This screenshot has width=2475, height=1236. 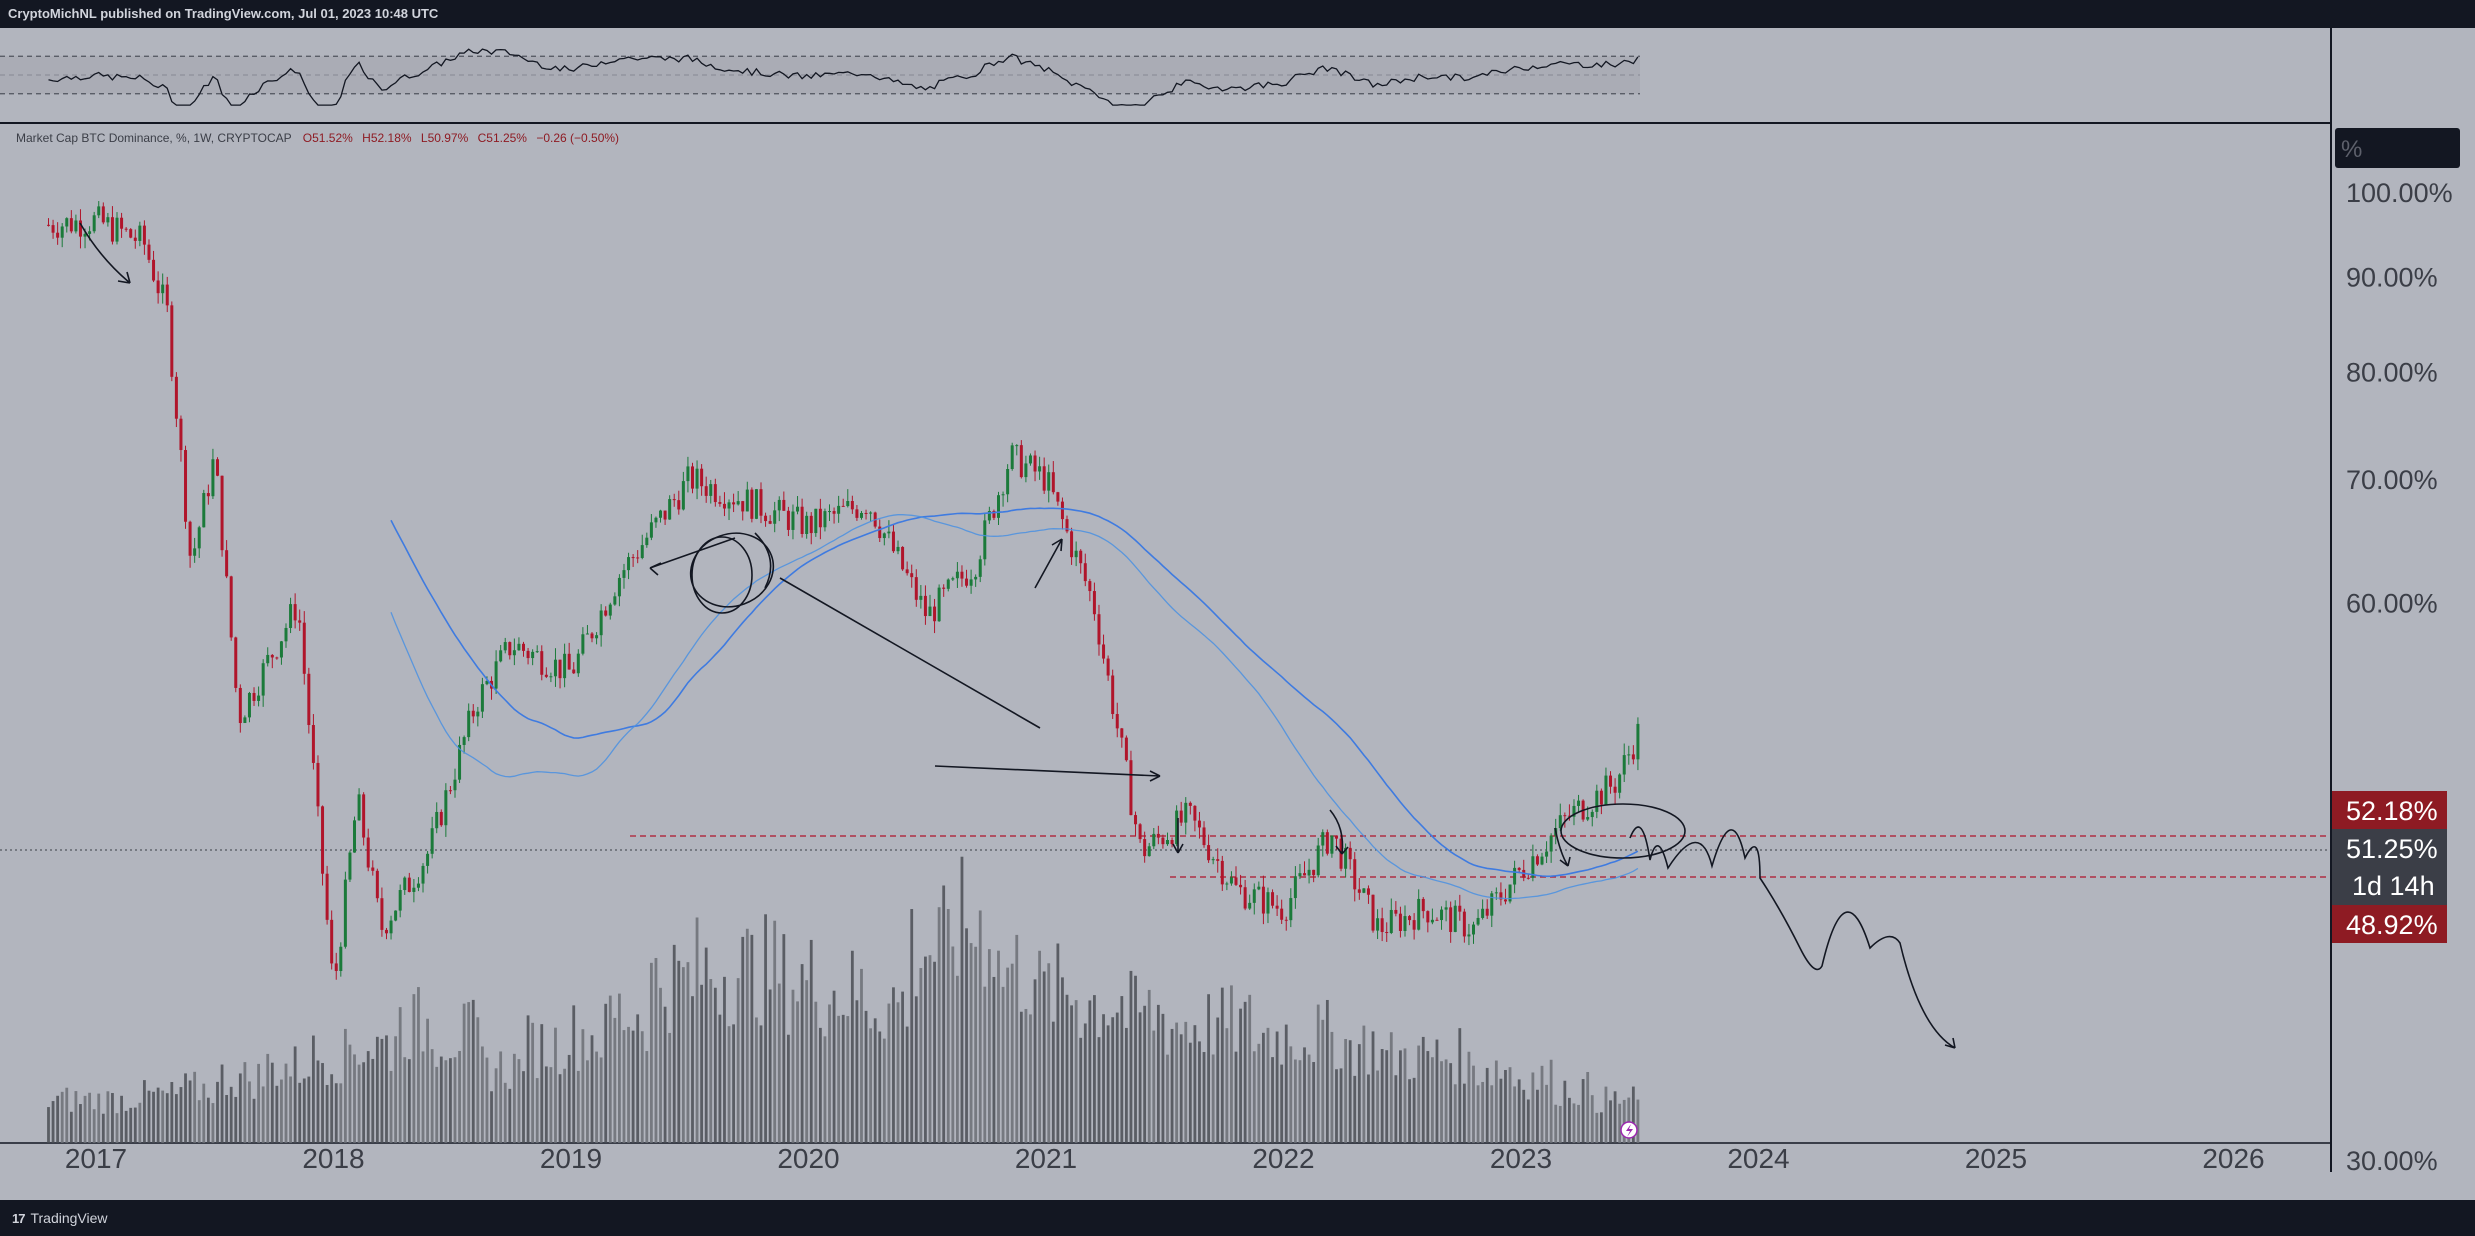 I want to click on price-tick-label: 70.00%, so click(x=2392, y=480).